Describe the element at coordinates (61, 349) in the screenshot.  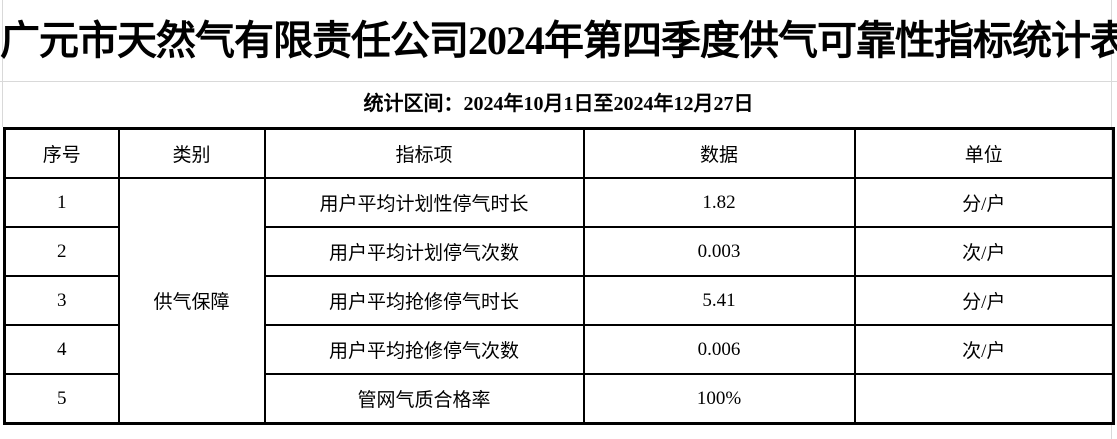
I see `row-number-cell: 4` at that location.